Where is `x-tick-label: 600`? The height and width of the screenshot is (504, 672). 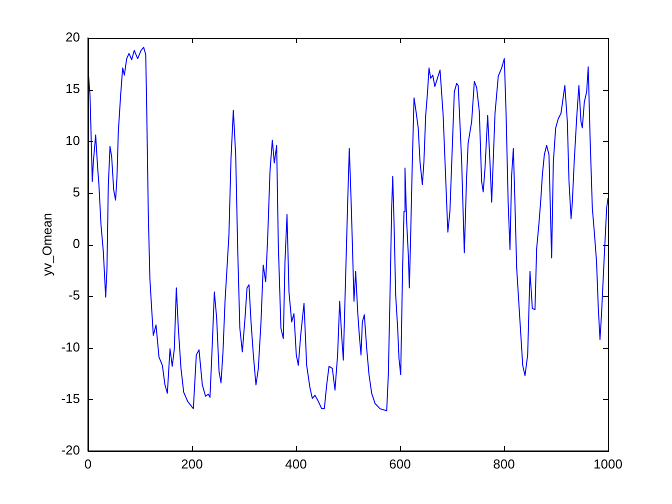
x-tick-label: 600 is located at coordinates (400, 464).